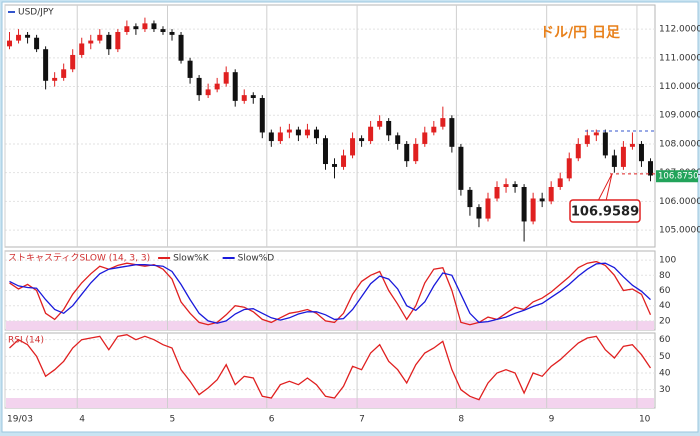 The width and height of the screenshot is (700, 436). I want to click on y-tick-label: 20, so click(665, 321).